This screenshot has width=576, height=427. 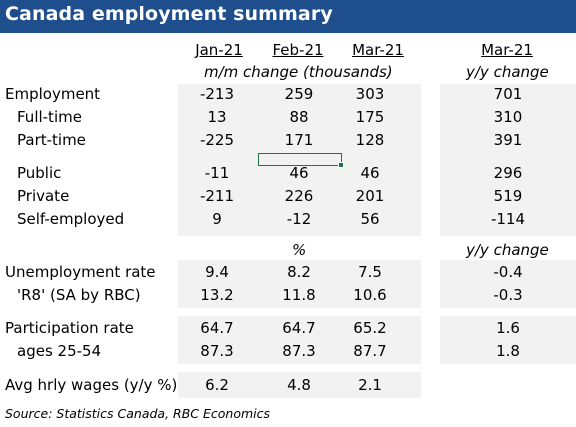 I want to click on cell-employment-feb: 259, so click(x=299, y=94).